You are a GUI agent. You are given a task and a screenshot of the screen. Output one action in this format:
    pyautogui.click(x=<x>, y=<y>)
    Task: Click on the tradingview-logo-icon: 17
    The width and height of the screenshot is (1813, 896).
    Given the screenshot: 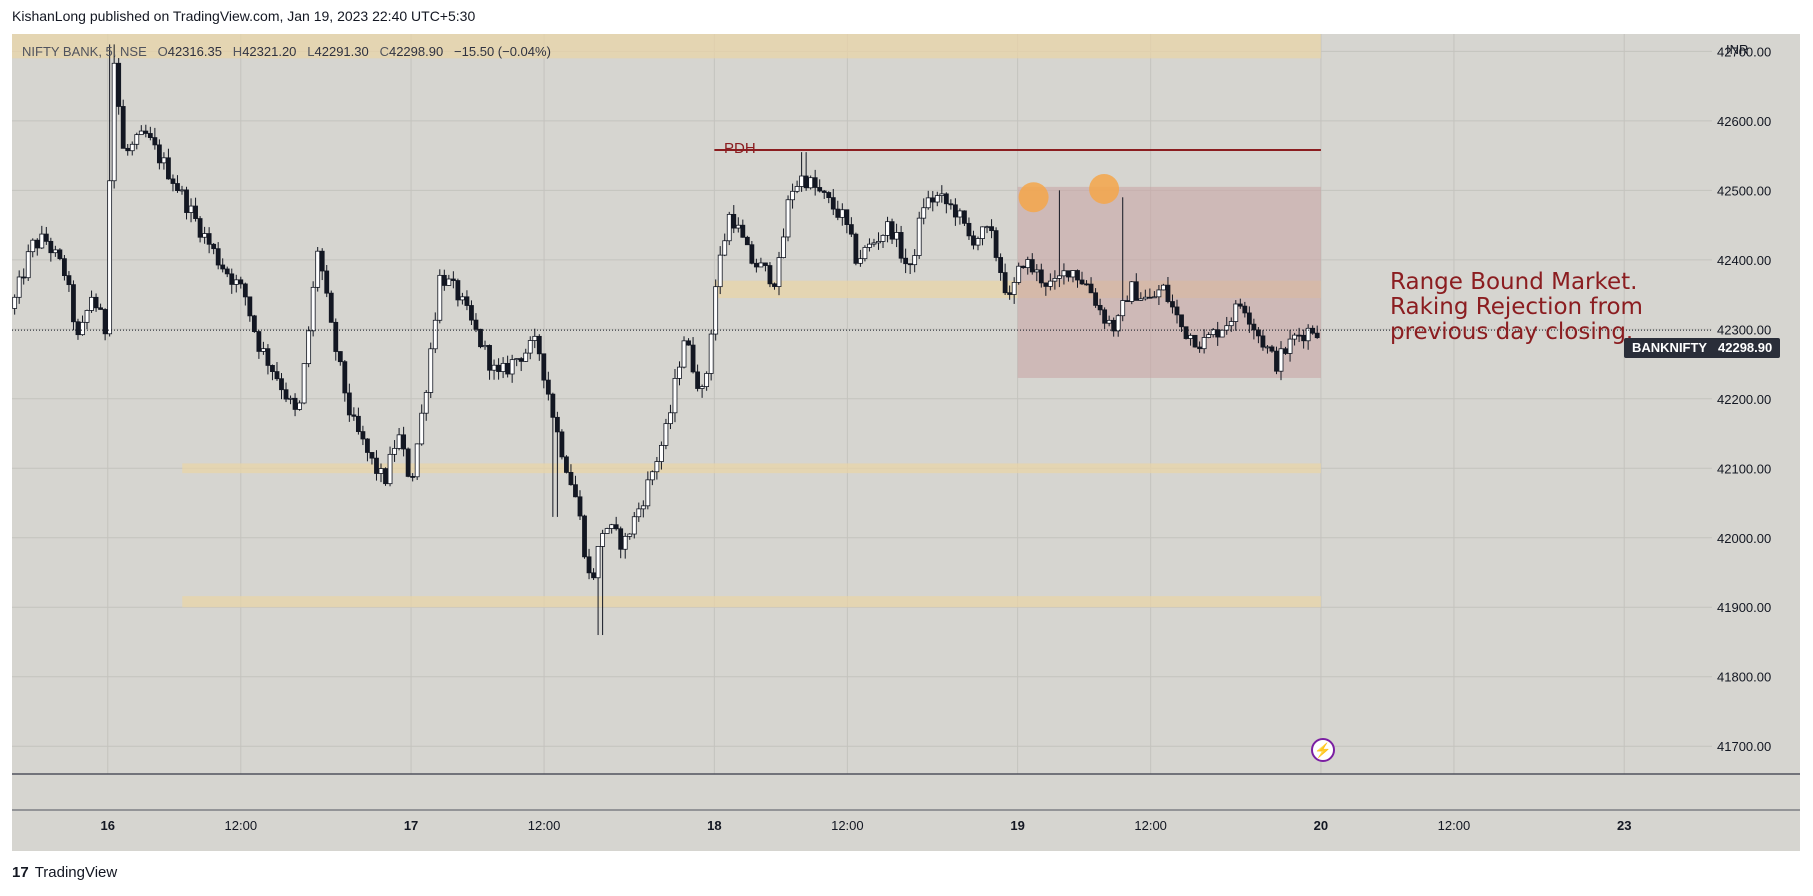 What is the action you would take?
    pyautogui.click(x=20, y=872)
    